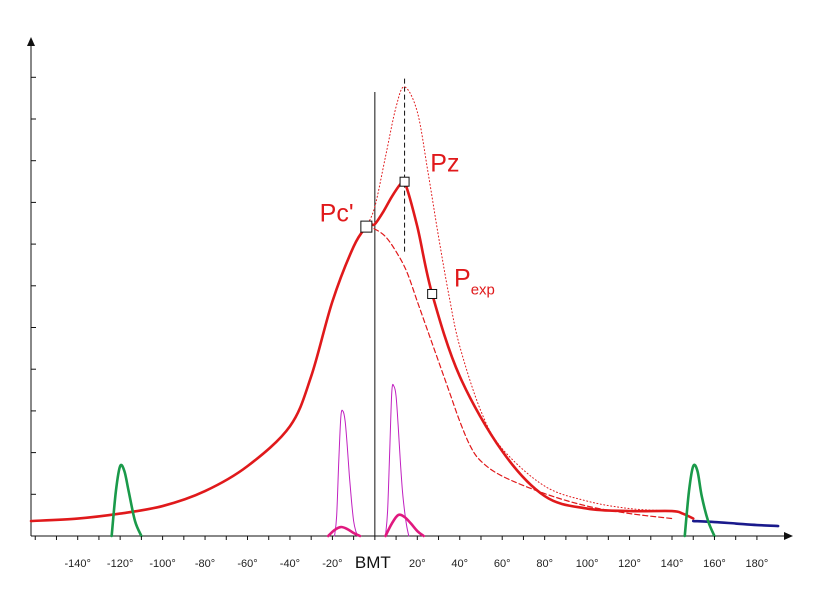  What do you see at coordinates (332, 564) in the screenshot?
I see `x-tick-label: -20°` at bounding box center [332, 564].